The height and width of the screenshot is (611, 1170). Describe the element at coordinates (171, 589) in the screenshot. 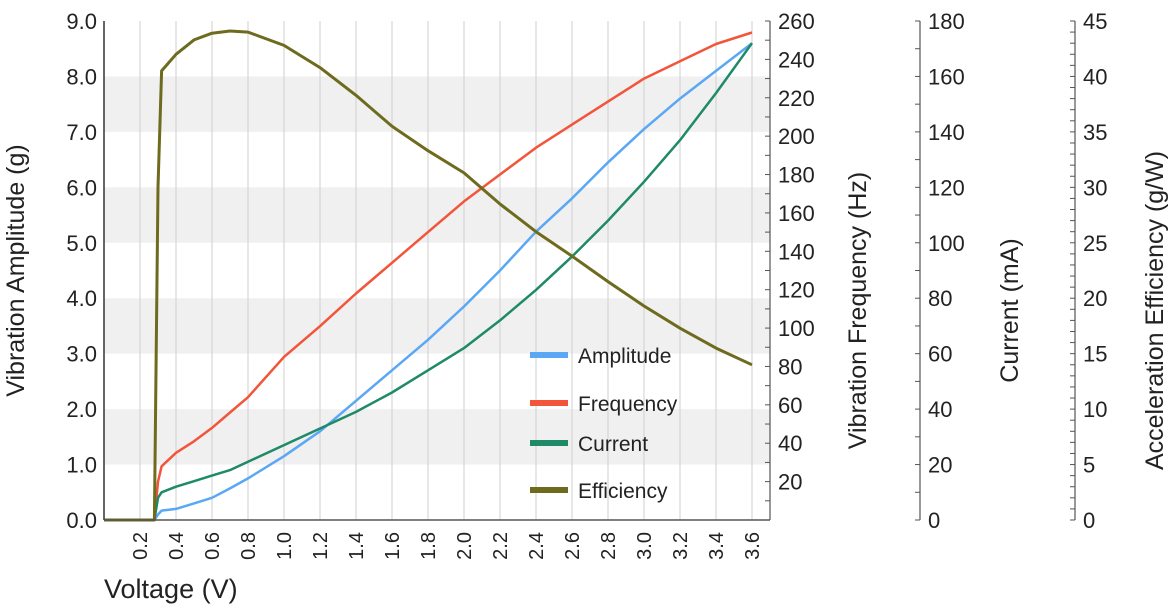

I see `x-axis-label: Voltage (V)` at that location.